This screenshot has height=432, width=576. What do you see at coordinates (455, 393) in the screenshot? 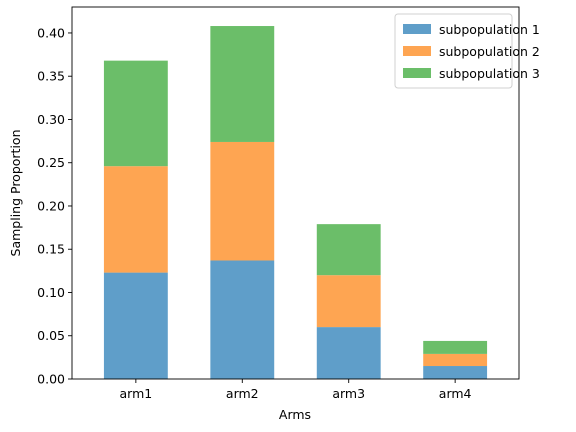
I see `x-tick-label-arm4: arm4` at bounding box center [455, 393].